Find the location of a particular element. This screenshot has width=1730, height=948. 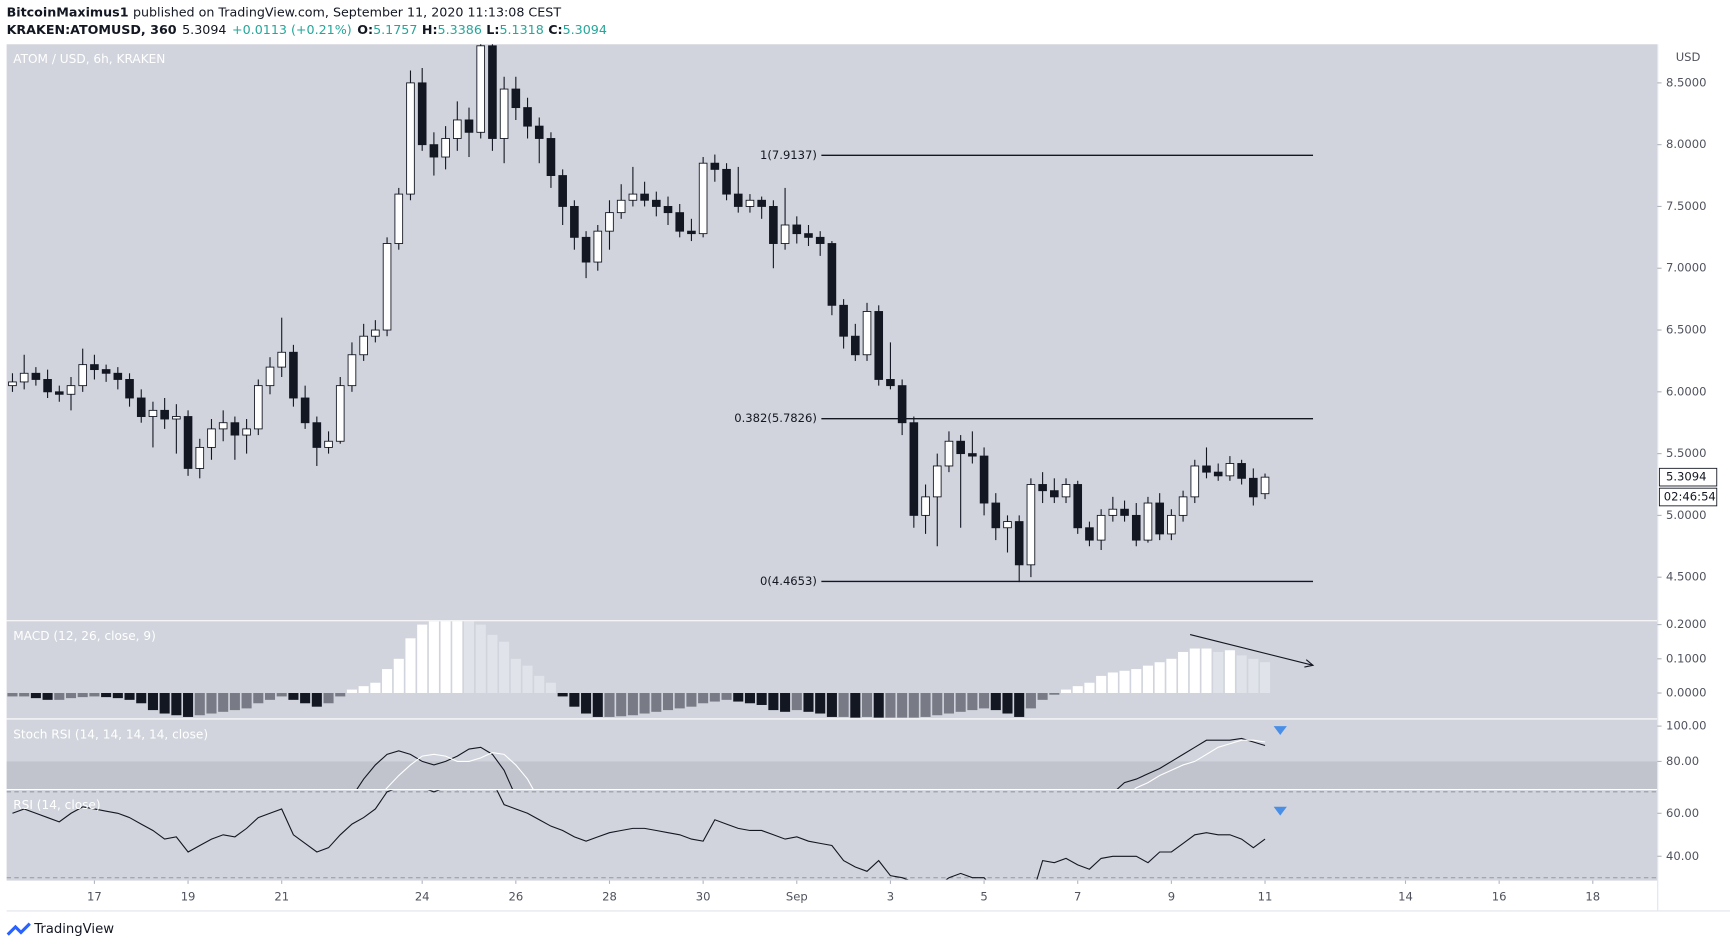

y-tick-label: 6.5000 is located at coordinates (1686, 330).